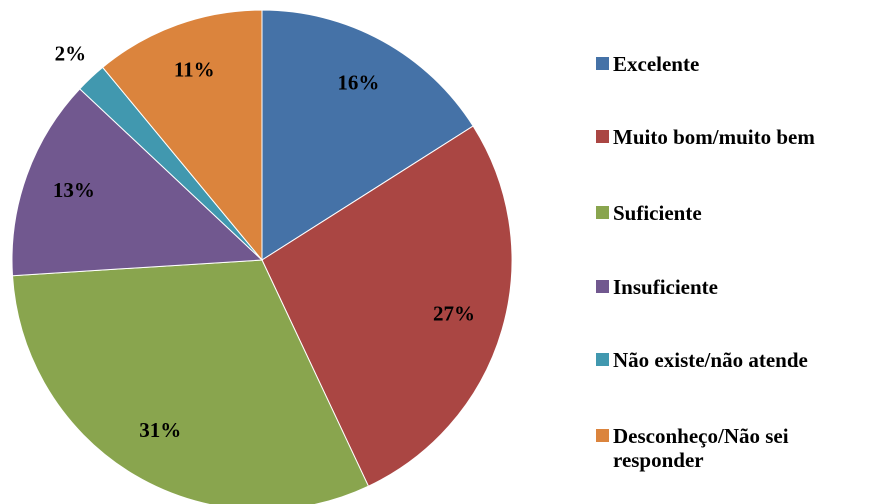 Image resolution: width=872 pixels, height=504 pixels. I want to click on legend-label: Desconheço/Não sei responder, so click(701, 448).